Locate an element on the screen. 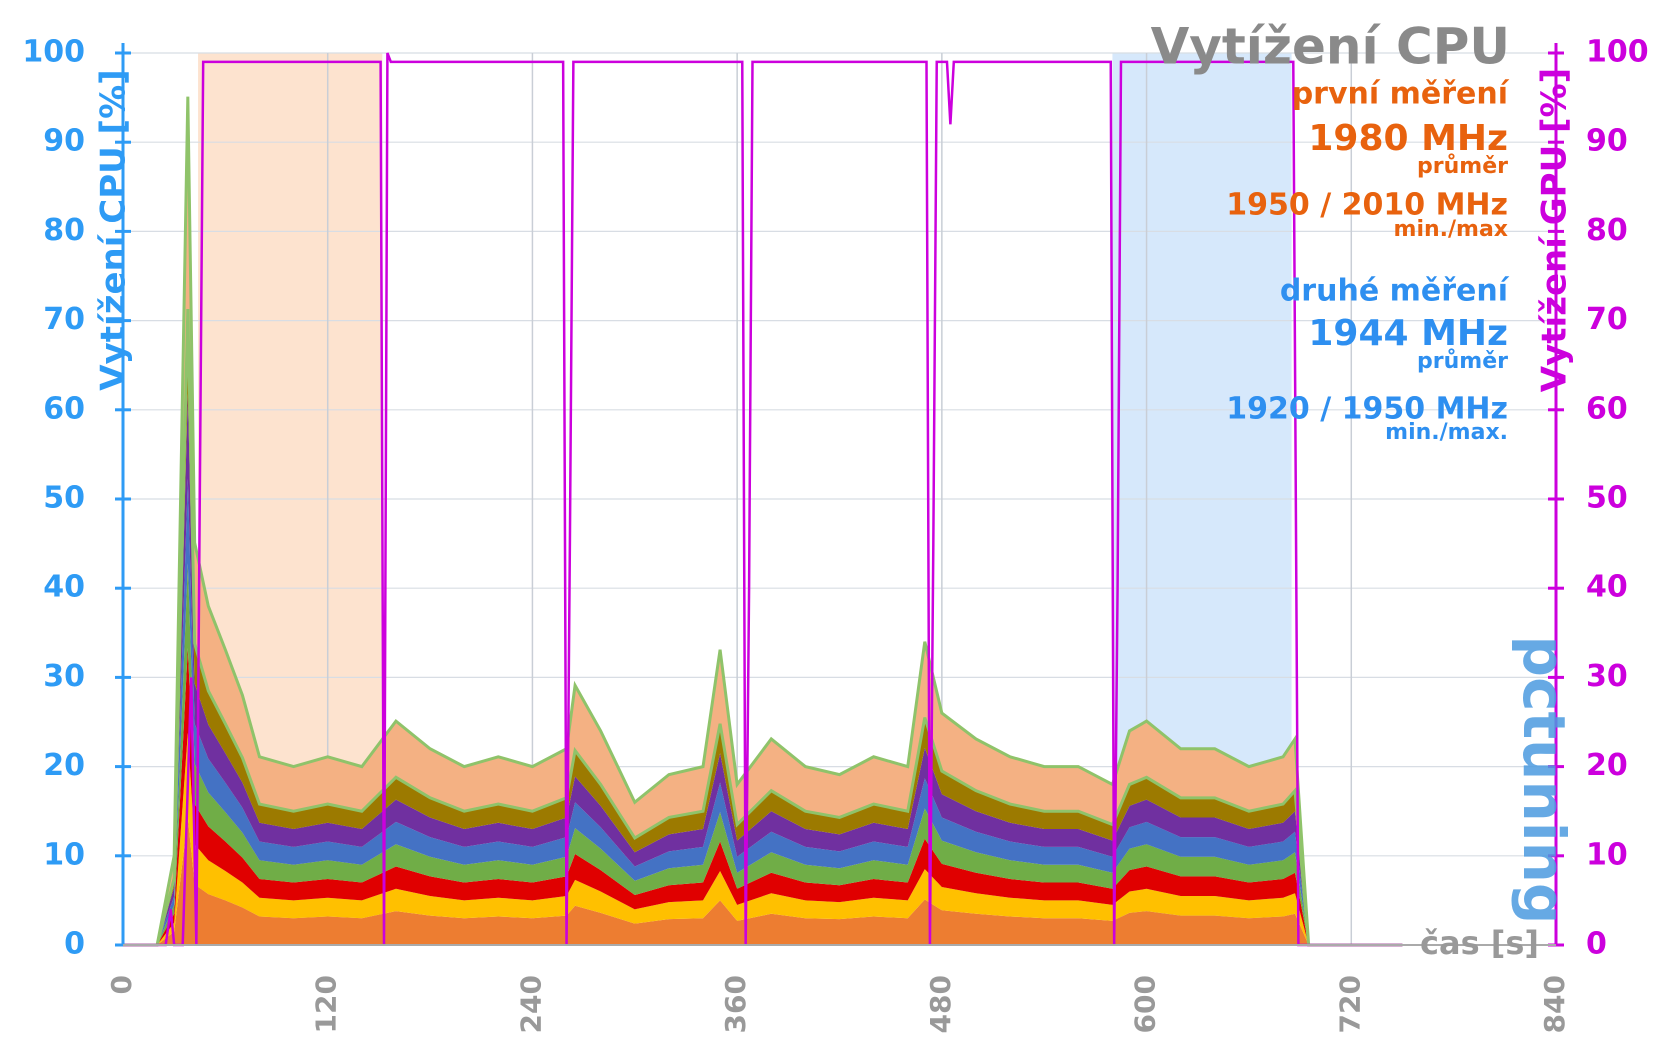  x-tick-label: 840 is located at coordinates (1554, 1004).